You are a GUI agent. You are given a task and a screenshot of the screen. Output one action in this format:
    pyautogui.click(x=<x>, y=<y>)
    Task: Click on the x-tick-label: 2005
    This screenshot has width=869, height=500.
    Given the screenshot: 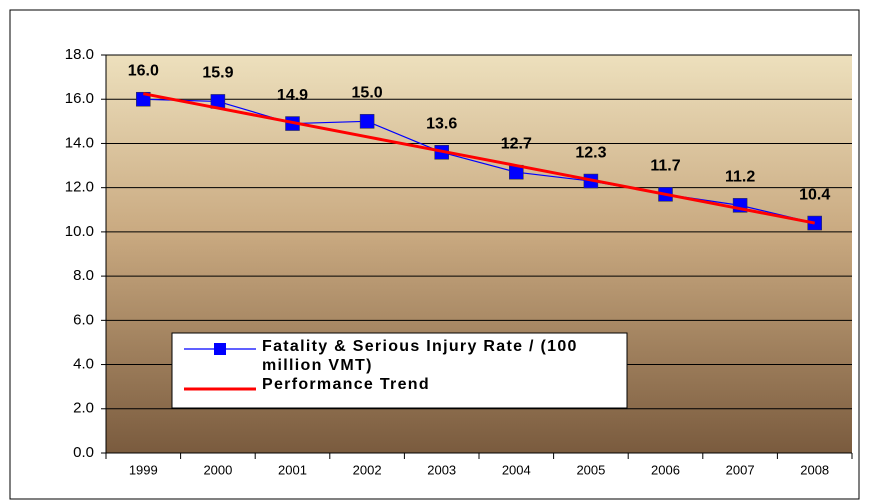 What is the action you would take?
    pyautogui.click(x=590, y=469)
    